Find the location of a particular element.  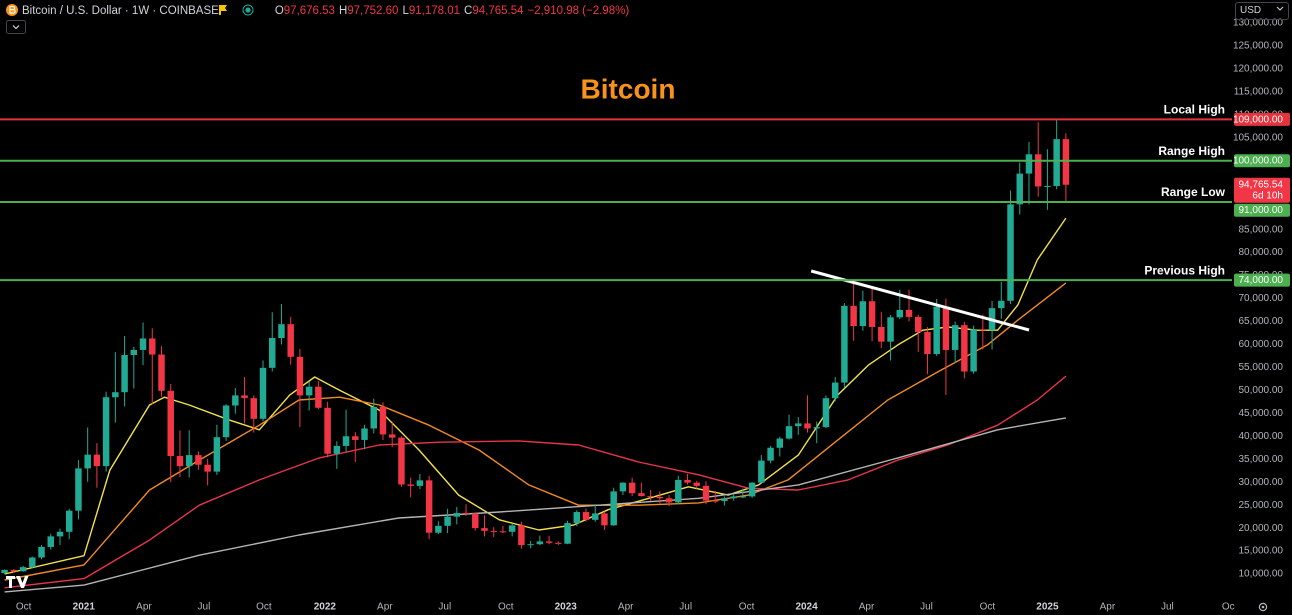

x-tick-label: 2024 is located at coordinates (806, 607).